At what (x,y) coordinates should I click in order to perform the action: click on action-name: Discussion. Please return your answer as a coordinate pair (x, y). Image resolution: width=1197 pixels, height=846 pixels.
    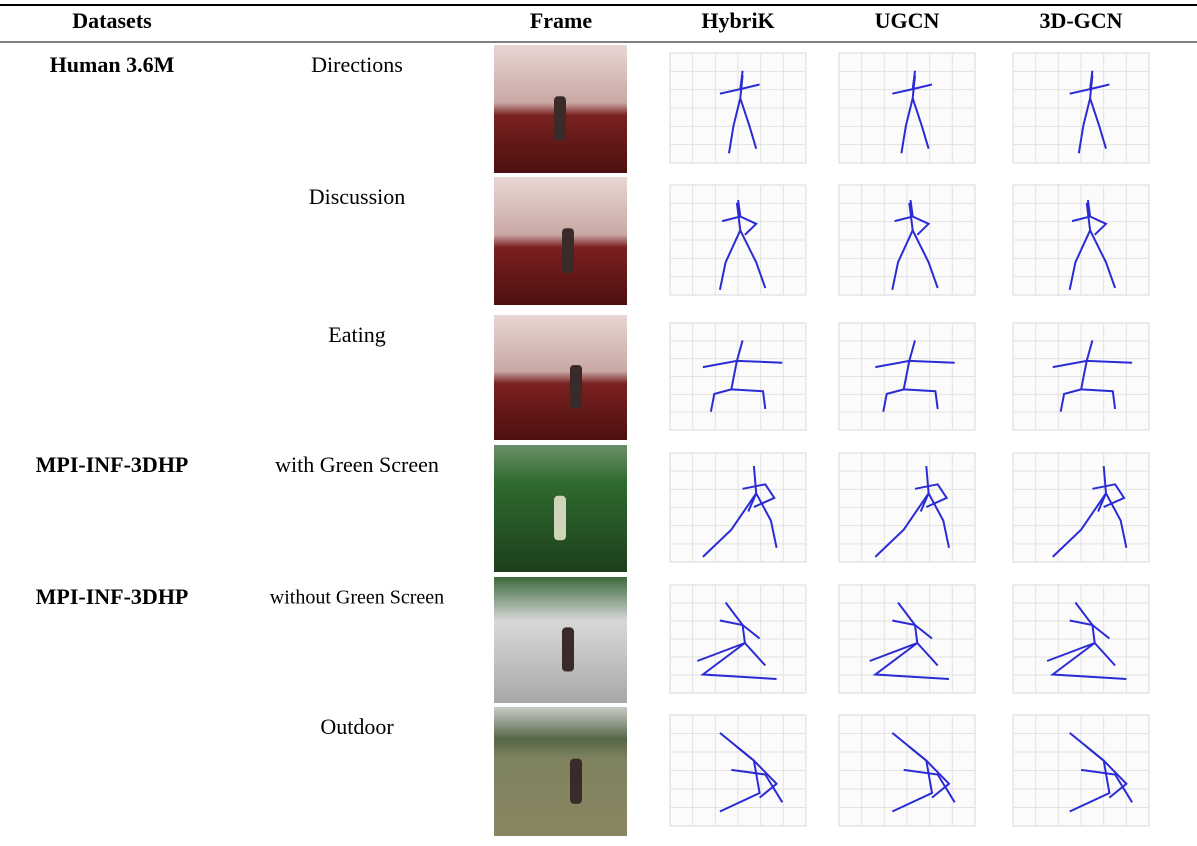
    Looking at the image, I should click on (357, 196).